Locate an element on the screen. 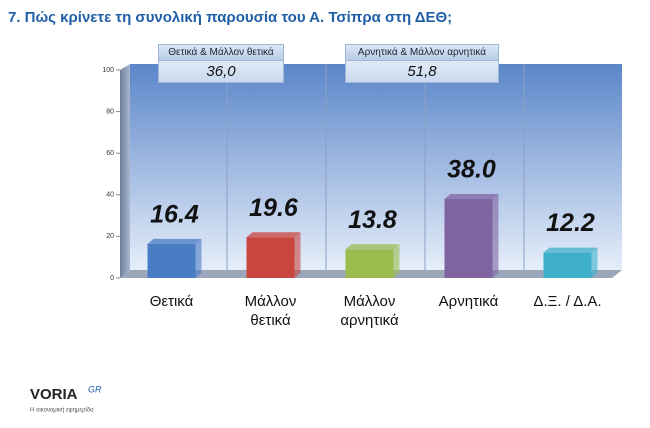  x-tick-label: Αρνητικά is located at coordinates (468, 301).